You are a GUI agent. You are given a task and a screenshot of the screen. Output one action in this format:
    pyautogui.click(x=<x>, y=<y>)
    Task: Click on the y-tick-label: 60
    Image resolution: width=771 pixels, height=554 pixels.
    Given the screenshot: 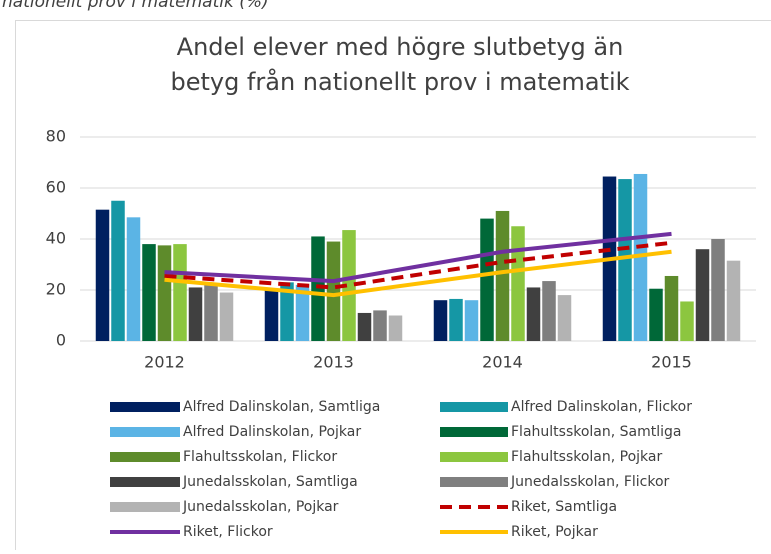 What is the action you would take?
    pyautogui.click(x=56, y=187)
    